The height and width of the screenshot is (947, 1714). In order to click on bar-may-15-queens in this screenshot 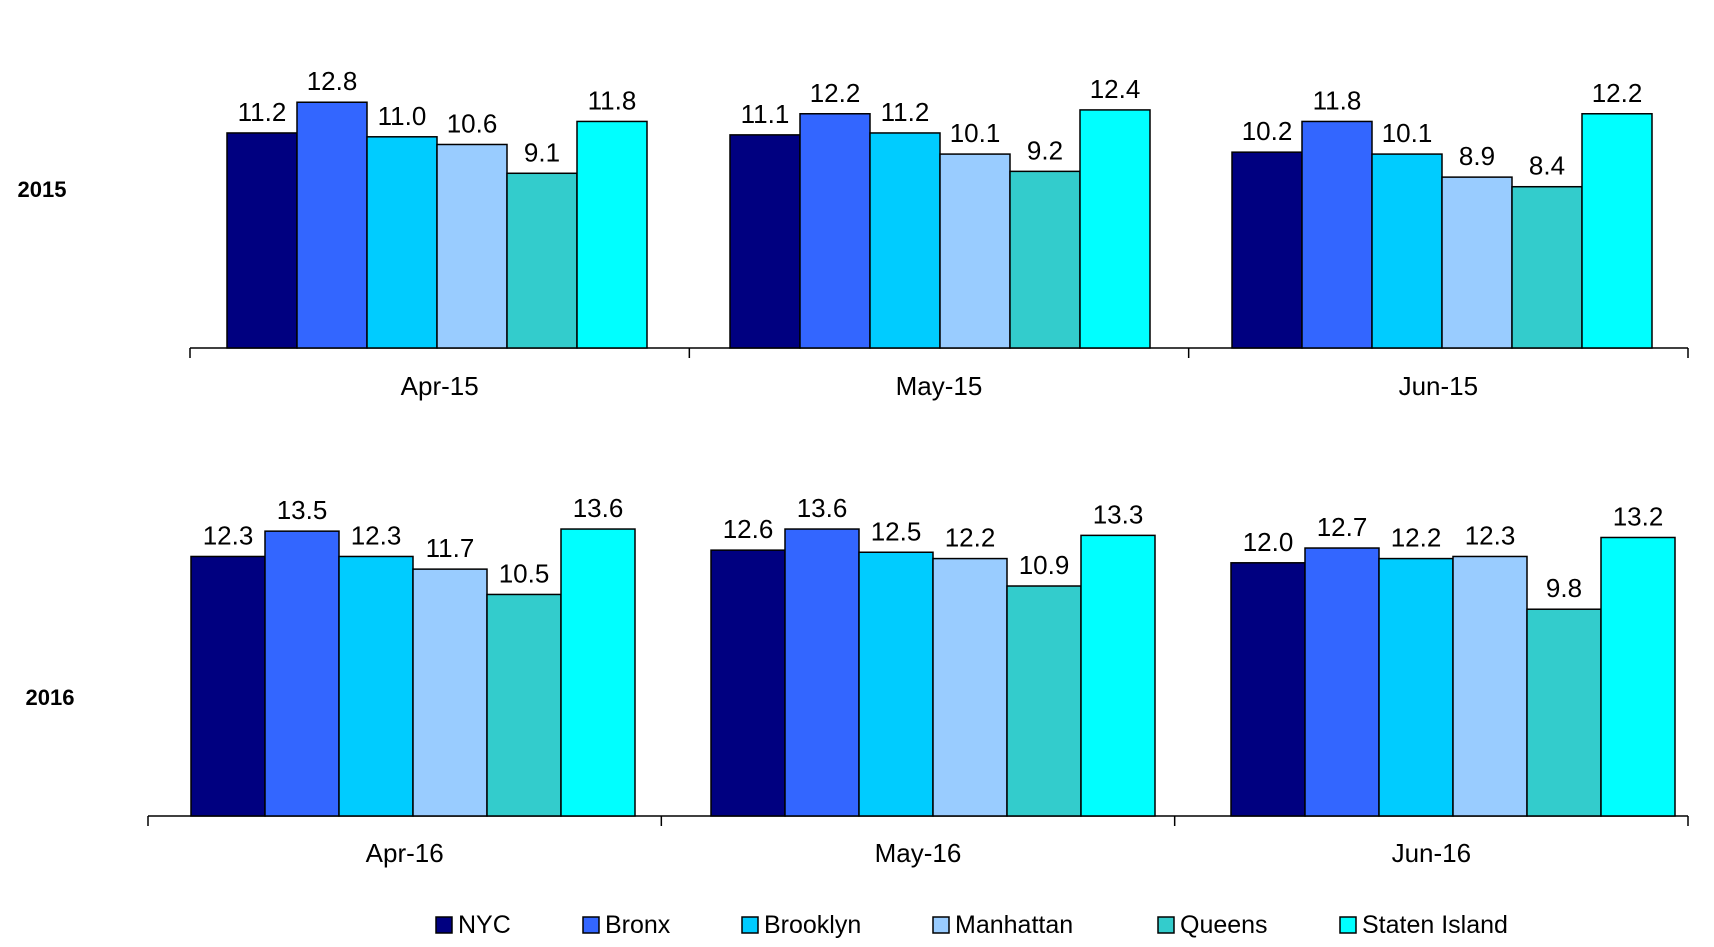, I will do `click(1045, 259)`.